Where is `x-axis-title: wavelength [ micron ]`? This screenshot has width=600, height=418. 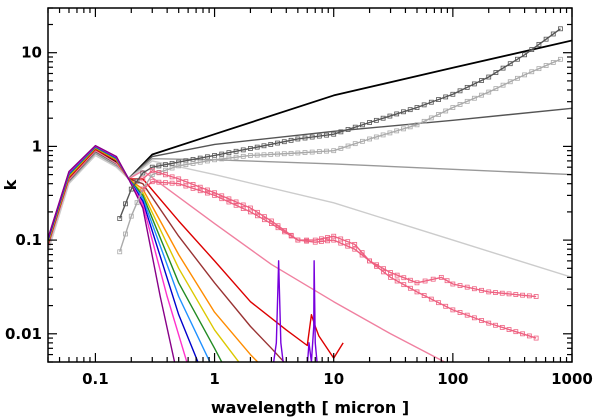
x-axis-title: wavelength [ micron ] is located at coordinates (310, 407).